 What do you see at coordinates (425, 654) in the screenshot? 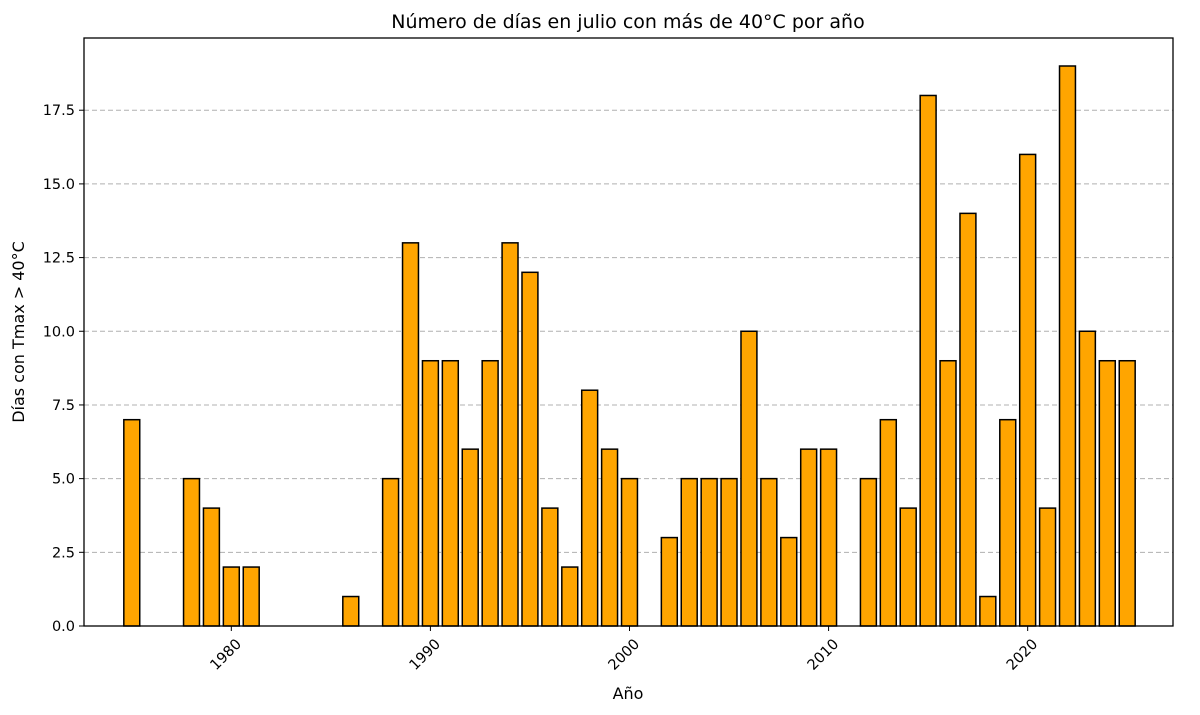
I see `x-tick-label: 1990` at bounding box center [425, 654].